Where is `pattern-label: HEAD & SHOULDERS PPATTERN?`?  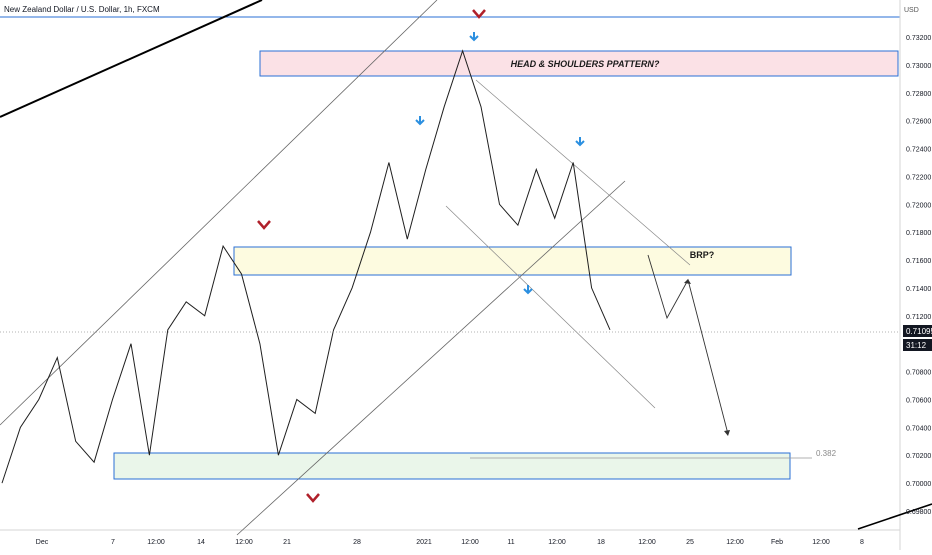
pattern-label: HEAD & SHOULDERS PPATTERN? is located at coordinates (585, 64).